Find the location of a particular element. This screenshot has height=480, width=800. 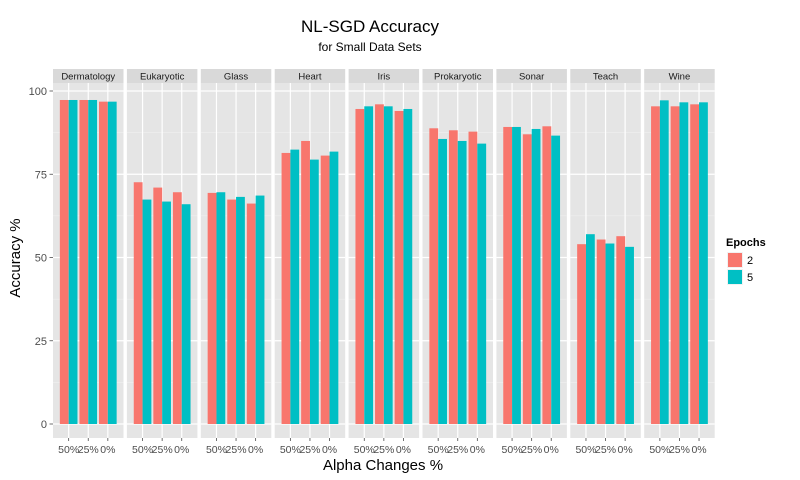

y-axis: 0 25 50 75 100 is located at coordinates (41, 258).